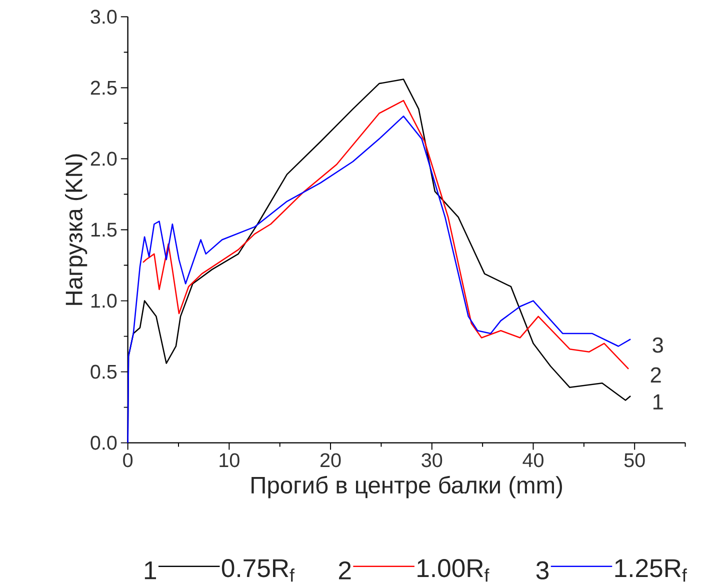 The image size is (709, 585). I want to click on annotation: 2, so click(655, 374).